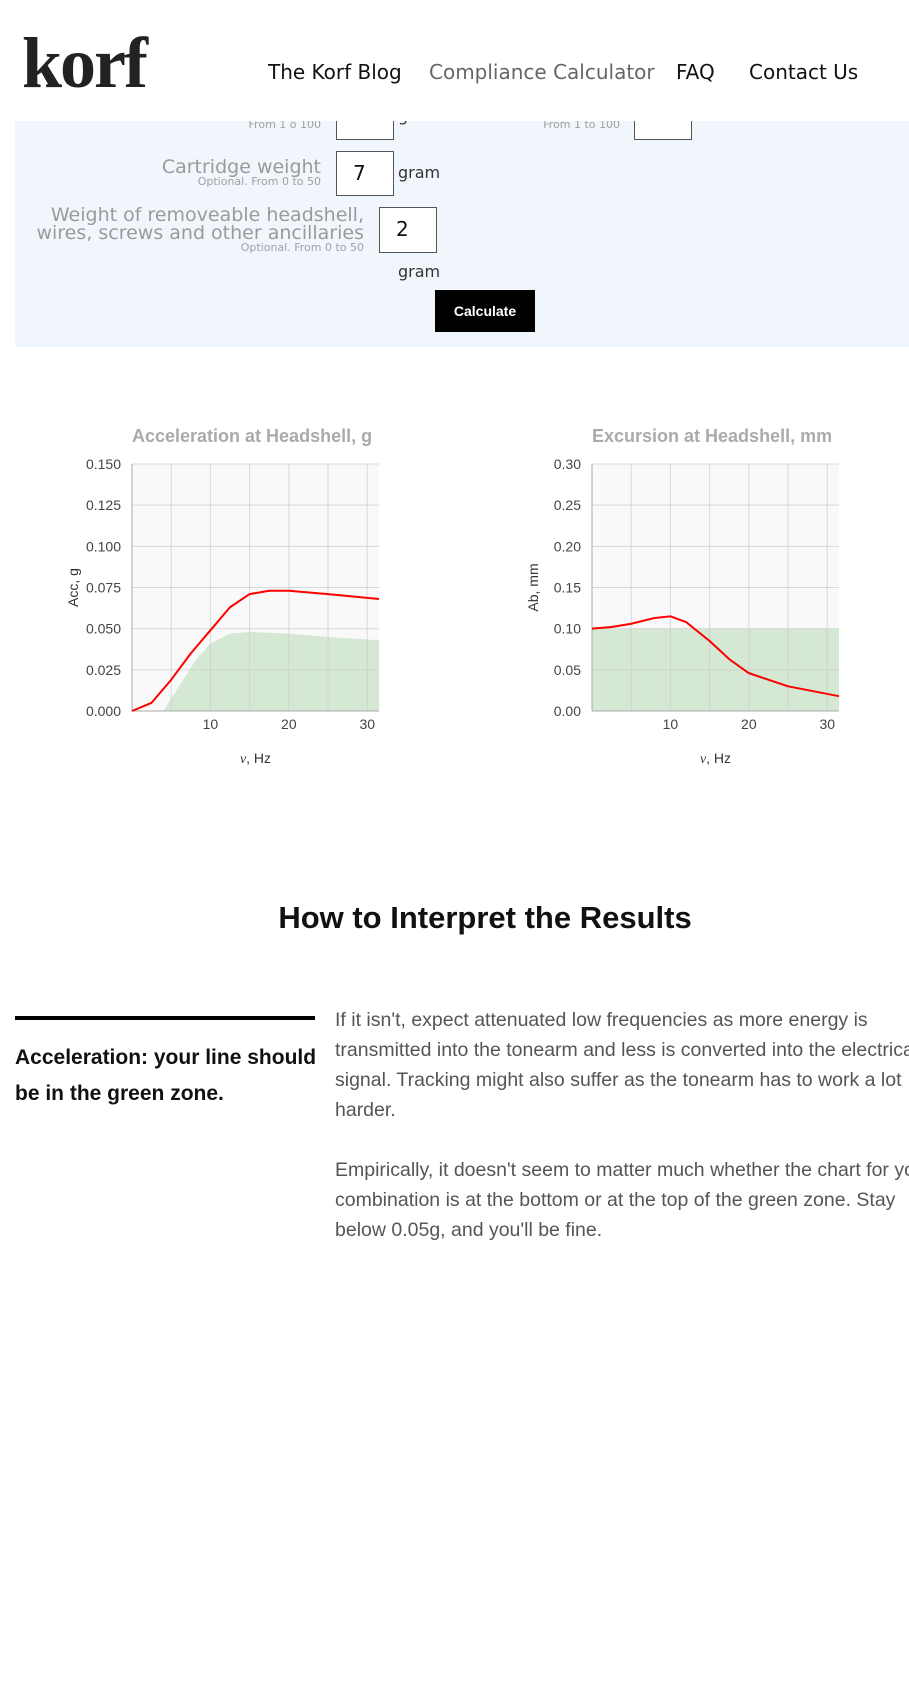 The image size is (909, 1686). Describe the element at coordinates (241, 167) in the screenshot. I see `field-label: Cartridge weight` at that location.